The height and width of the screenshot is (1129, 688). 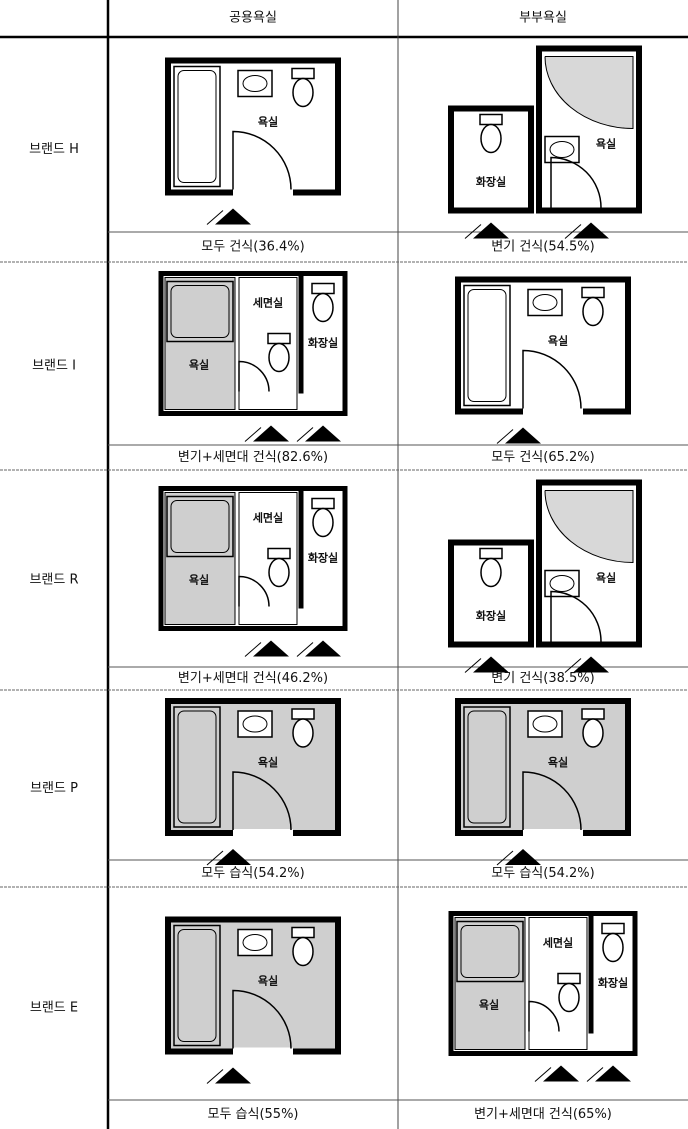 I want to click on caption: 변기+세면대 건식(46.2%), so click(x=253, y=678).